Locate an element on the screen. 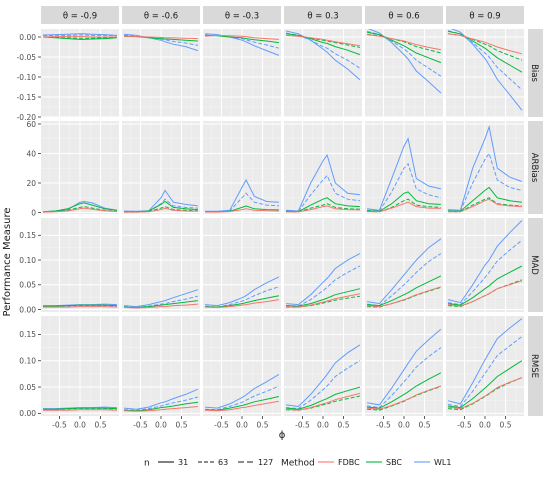 The width and height of the screenshot is (550, 480). column-strip-label: θ = 0.9 is located at coordinates (484, 17).